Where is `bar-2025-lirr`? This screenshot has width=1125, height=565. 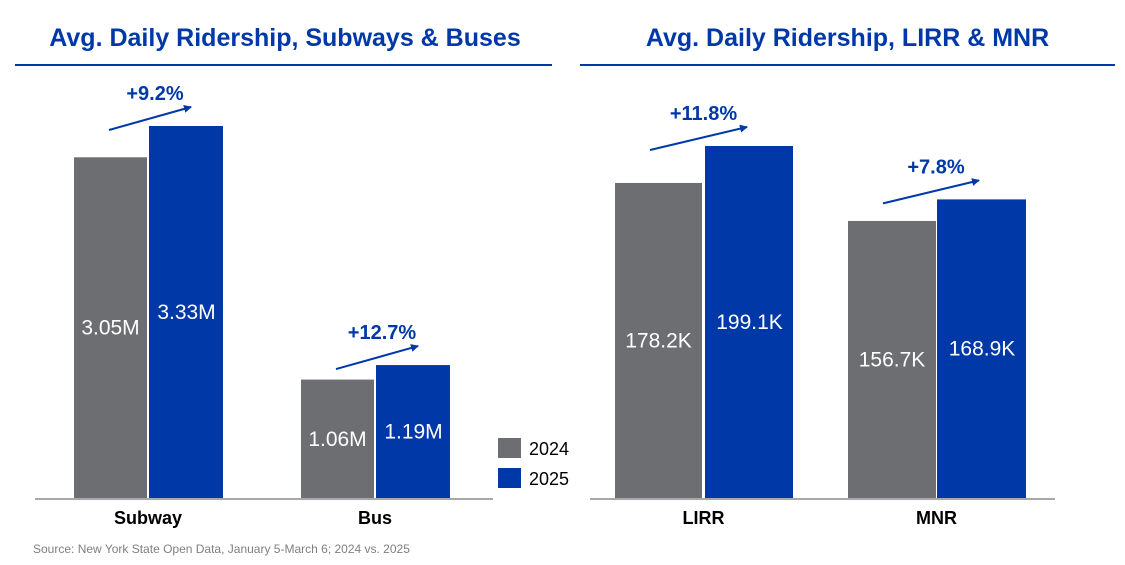
bar-2025-lirr is located at coordinates (749, 322).